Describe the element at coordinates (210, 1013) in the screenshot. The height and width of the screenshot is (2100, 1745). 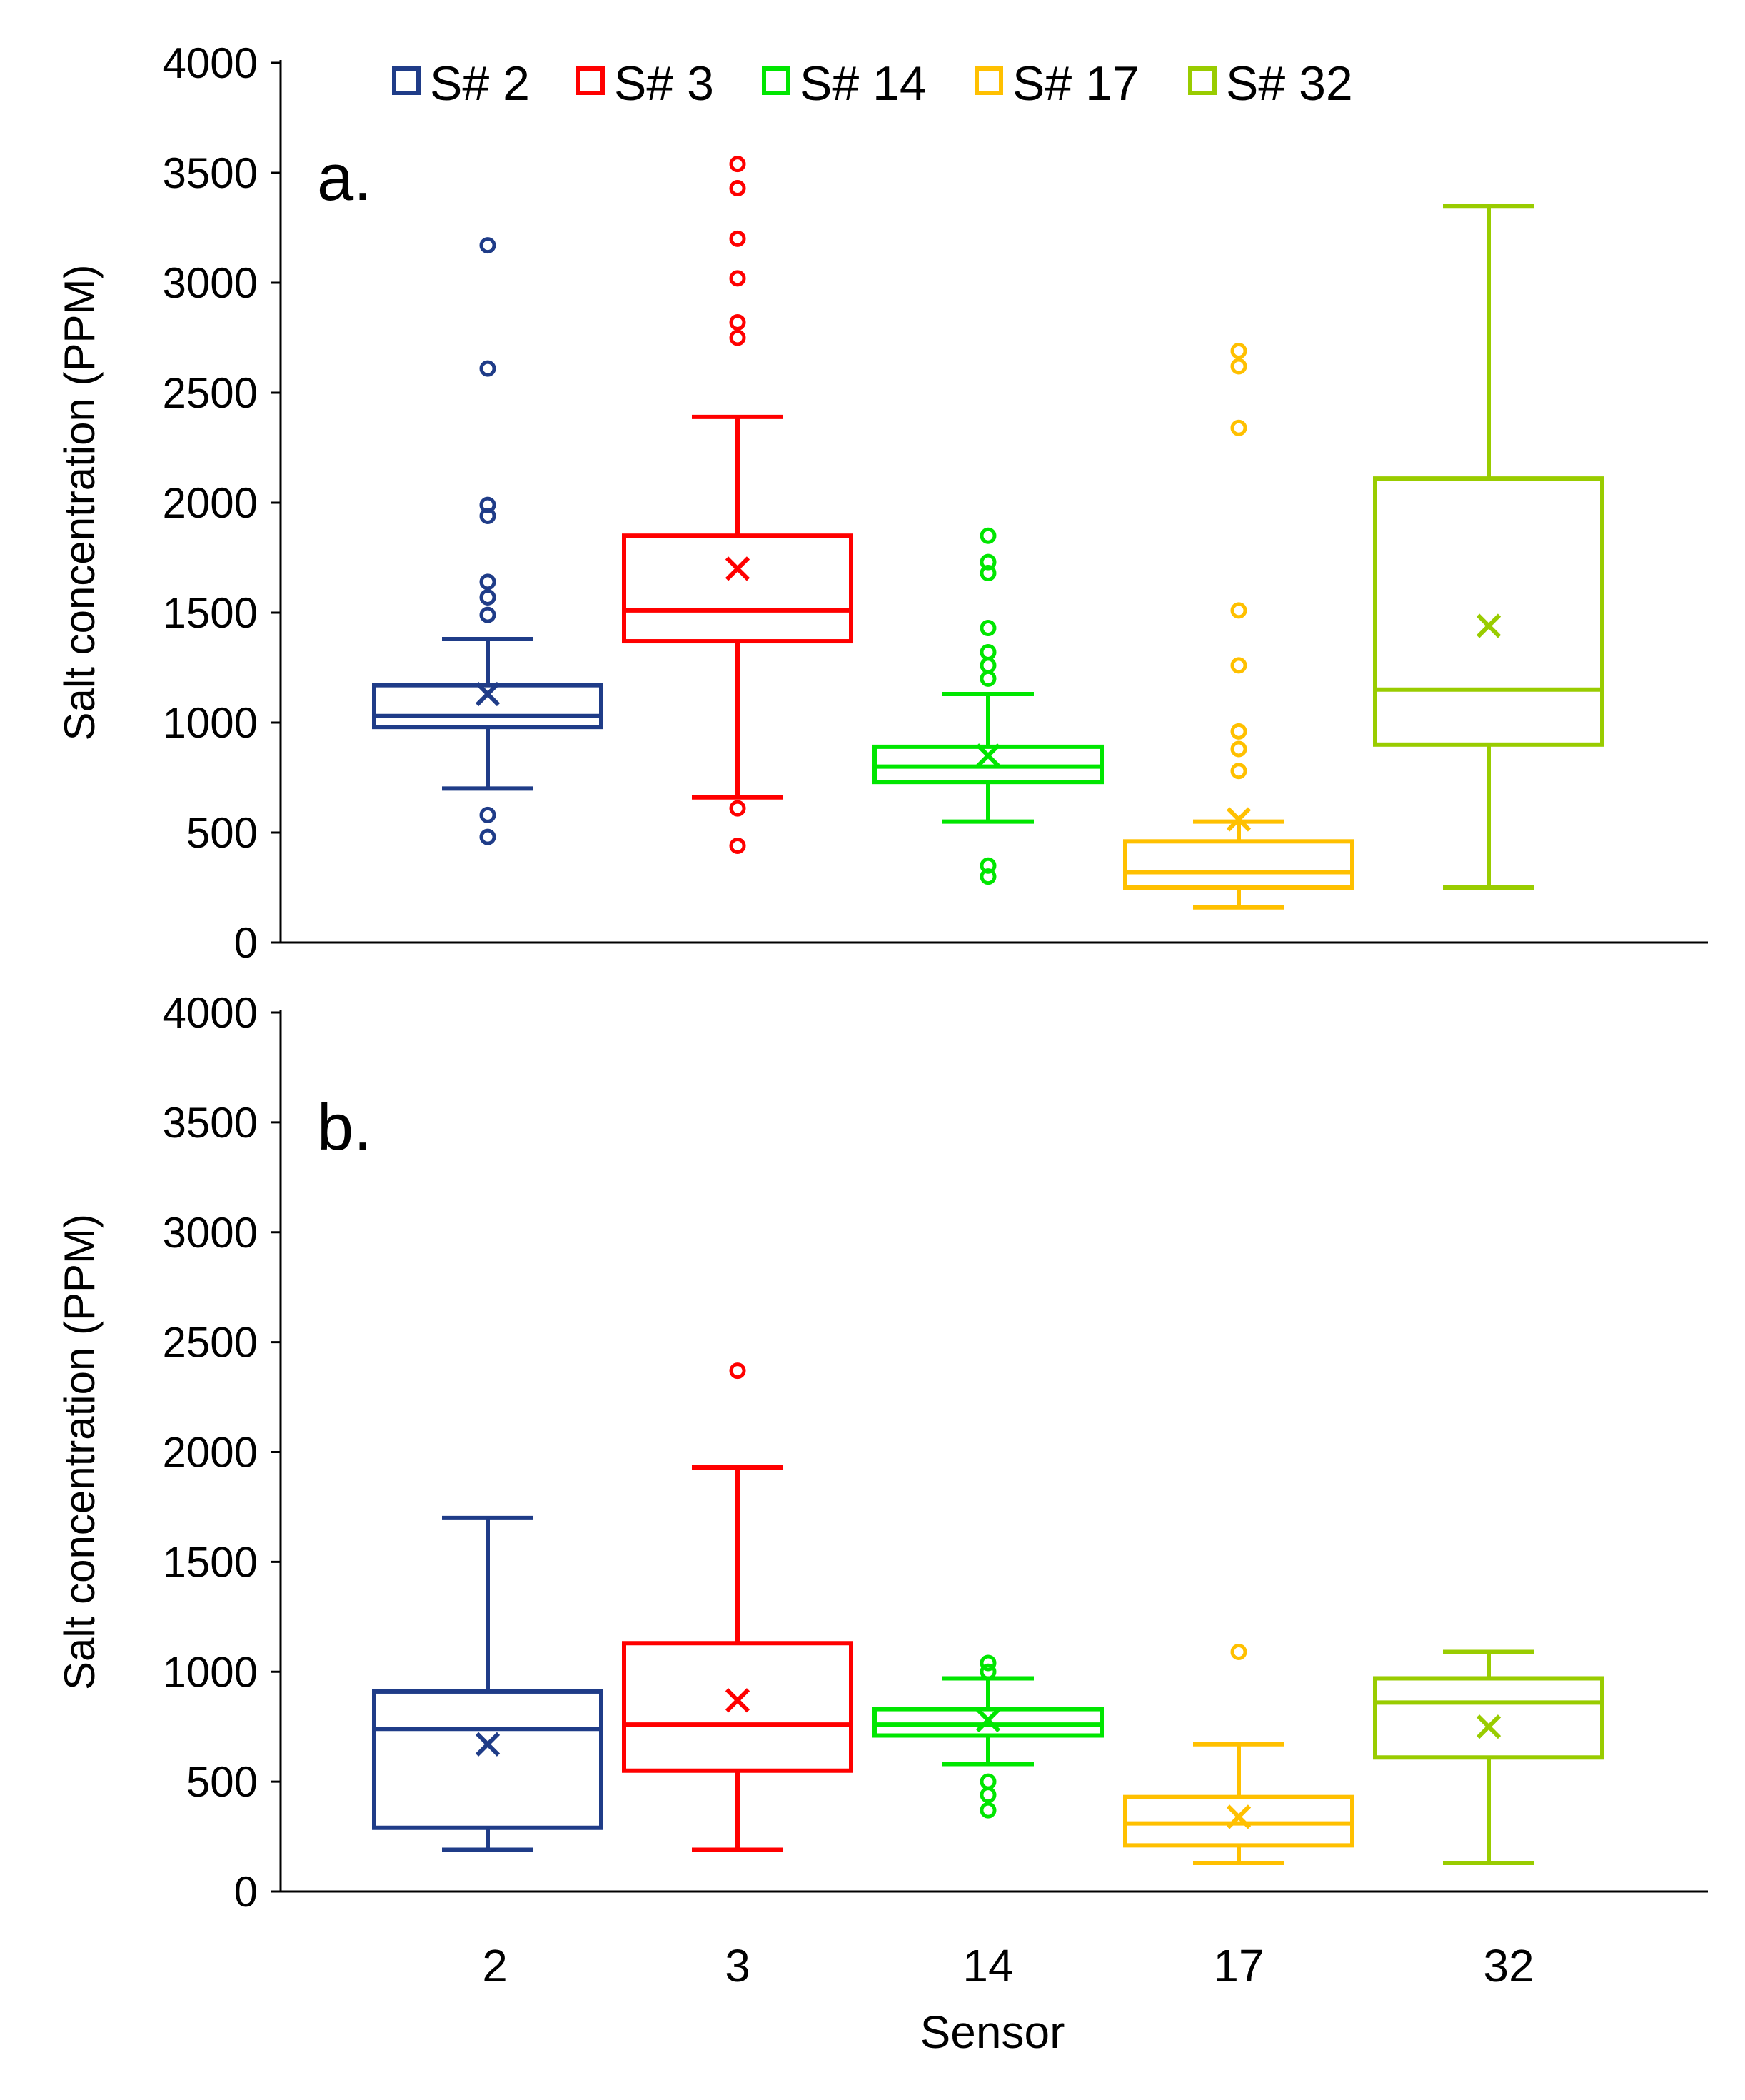
I see `y-tick-label: 4000` at that location.